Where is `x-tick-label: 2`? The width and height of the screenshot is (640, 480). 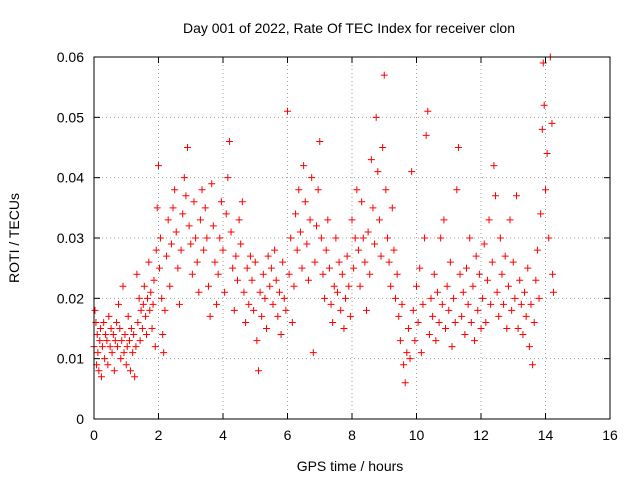 x-tick-label: 2 is located at coordinates (159, 435).